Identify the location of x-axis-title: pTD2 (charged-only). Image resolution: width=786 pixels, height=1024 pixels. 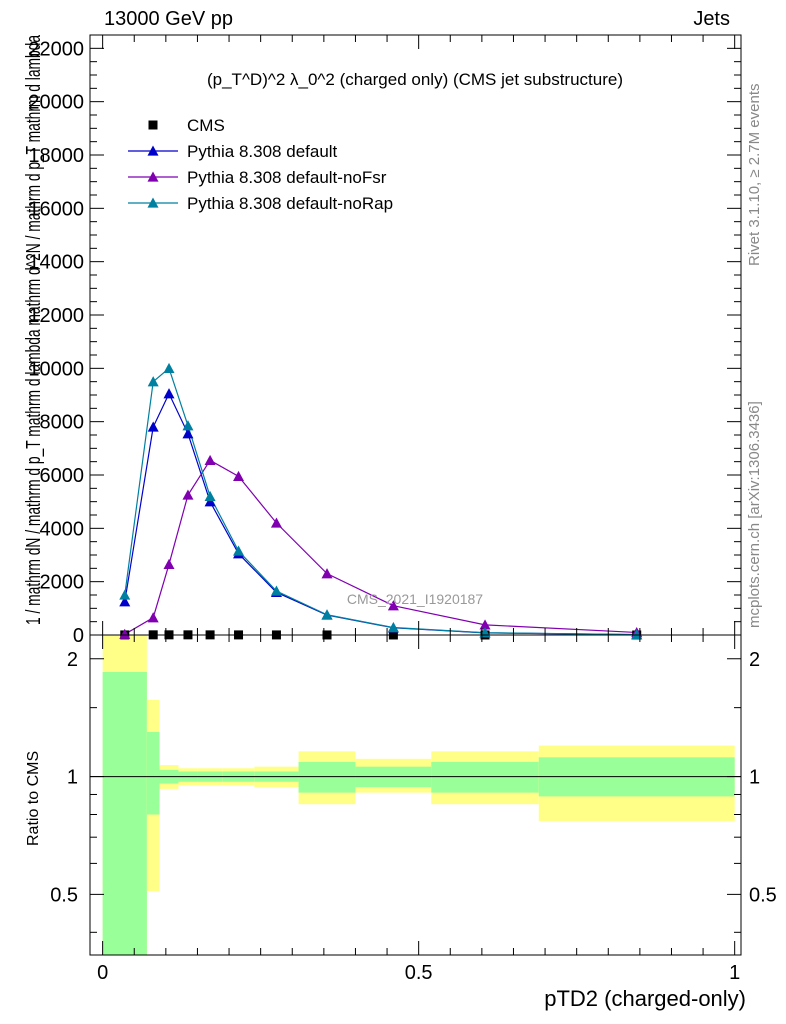
(645, 998).